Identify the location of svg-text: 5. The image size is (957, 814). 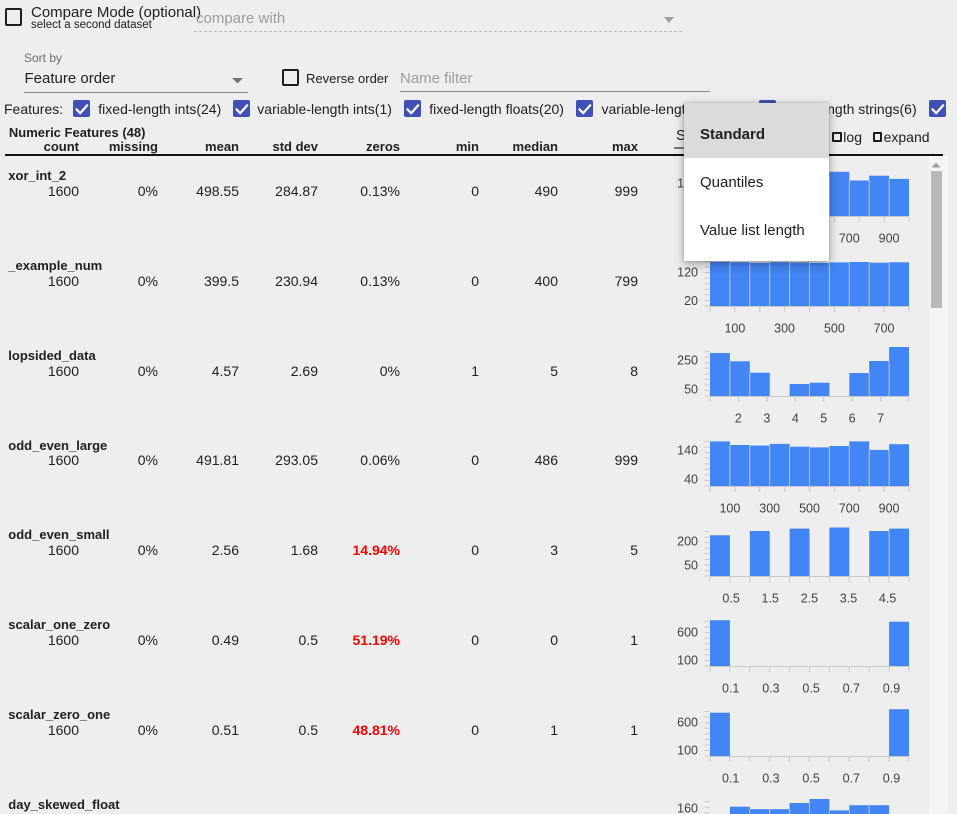
(823, 419).